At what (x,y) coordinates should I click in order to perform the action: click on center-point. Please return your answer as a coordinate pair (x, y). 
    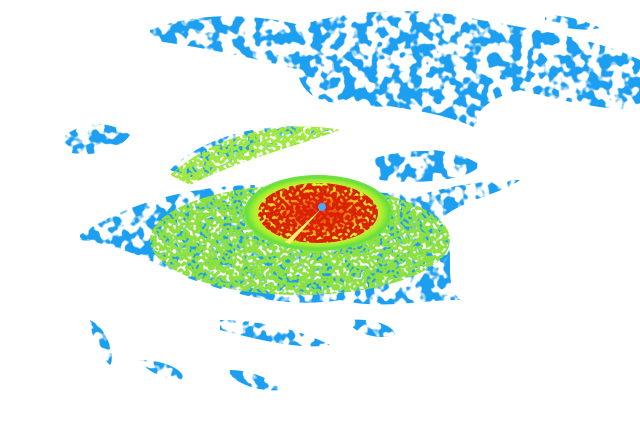
    Looking at the image, I should click on (322, 207).